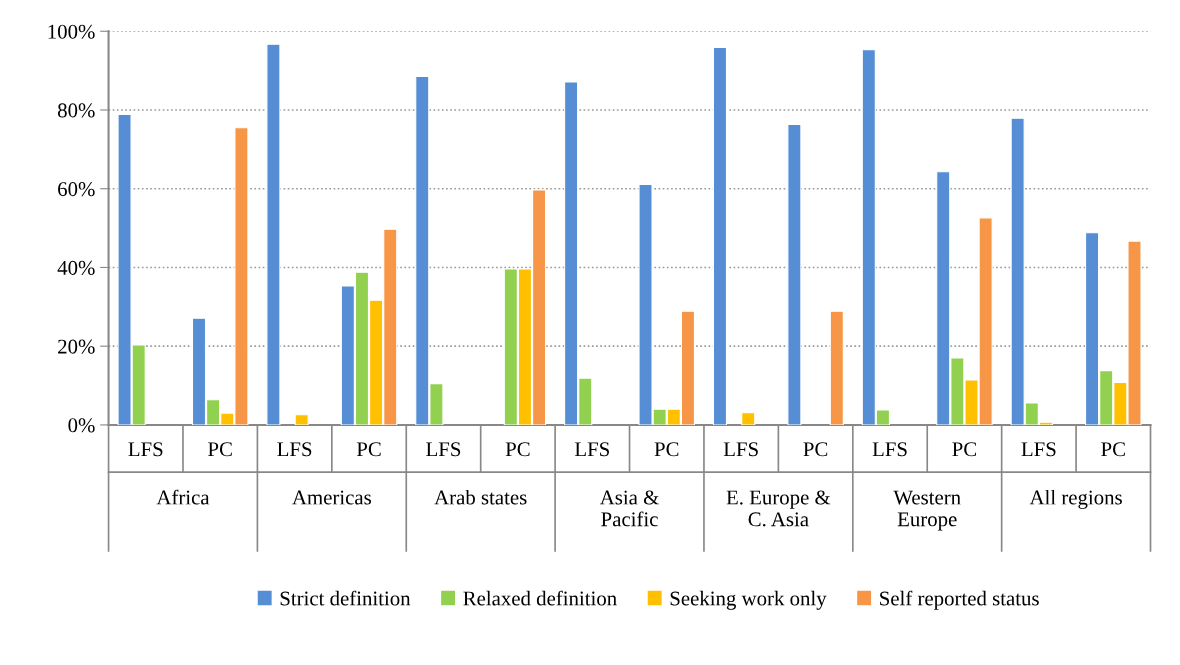 The image size is (1180, 665). I want to click on text: All regions, so click(1075, 499).